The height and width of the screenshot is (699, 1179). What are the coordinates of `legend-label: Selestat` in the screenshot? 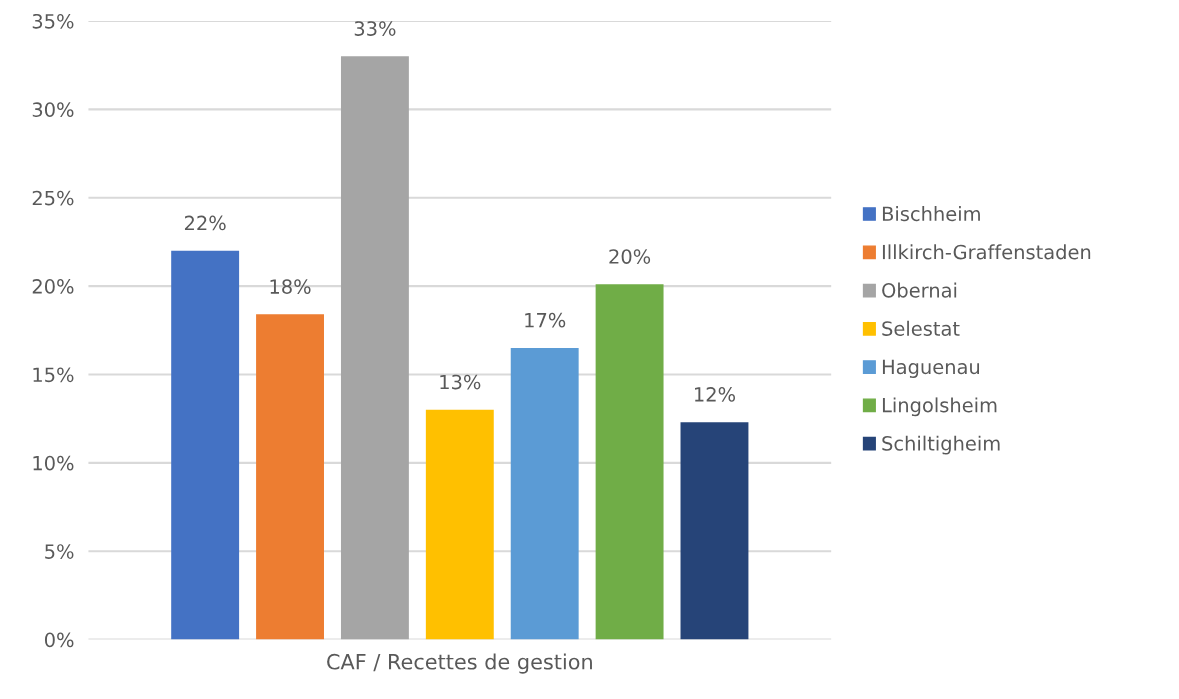 It's located at (921, 328).